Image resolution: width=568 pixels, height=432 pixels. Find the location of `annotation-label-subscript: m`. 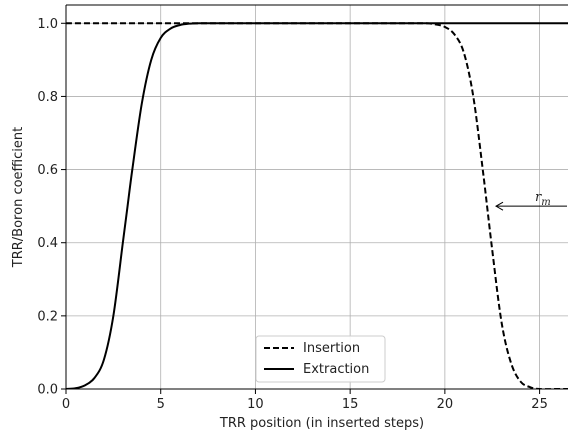

annotation-label-subscript: m is located at coordinates (545, 202).